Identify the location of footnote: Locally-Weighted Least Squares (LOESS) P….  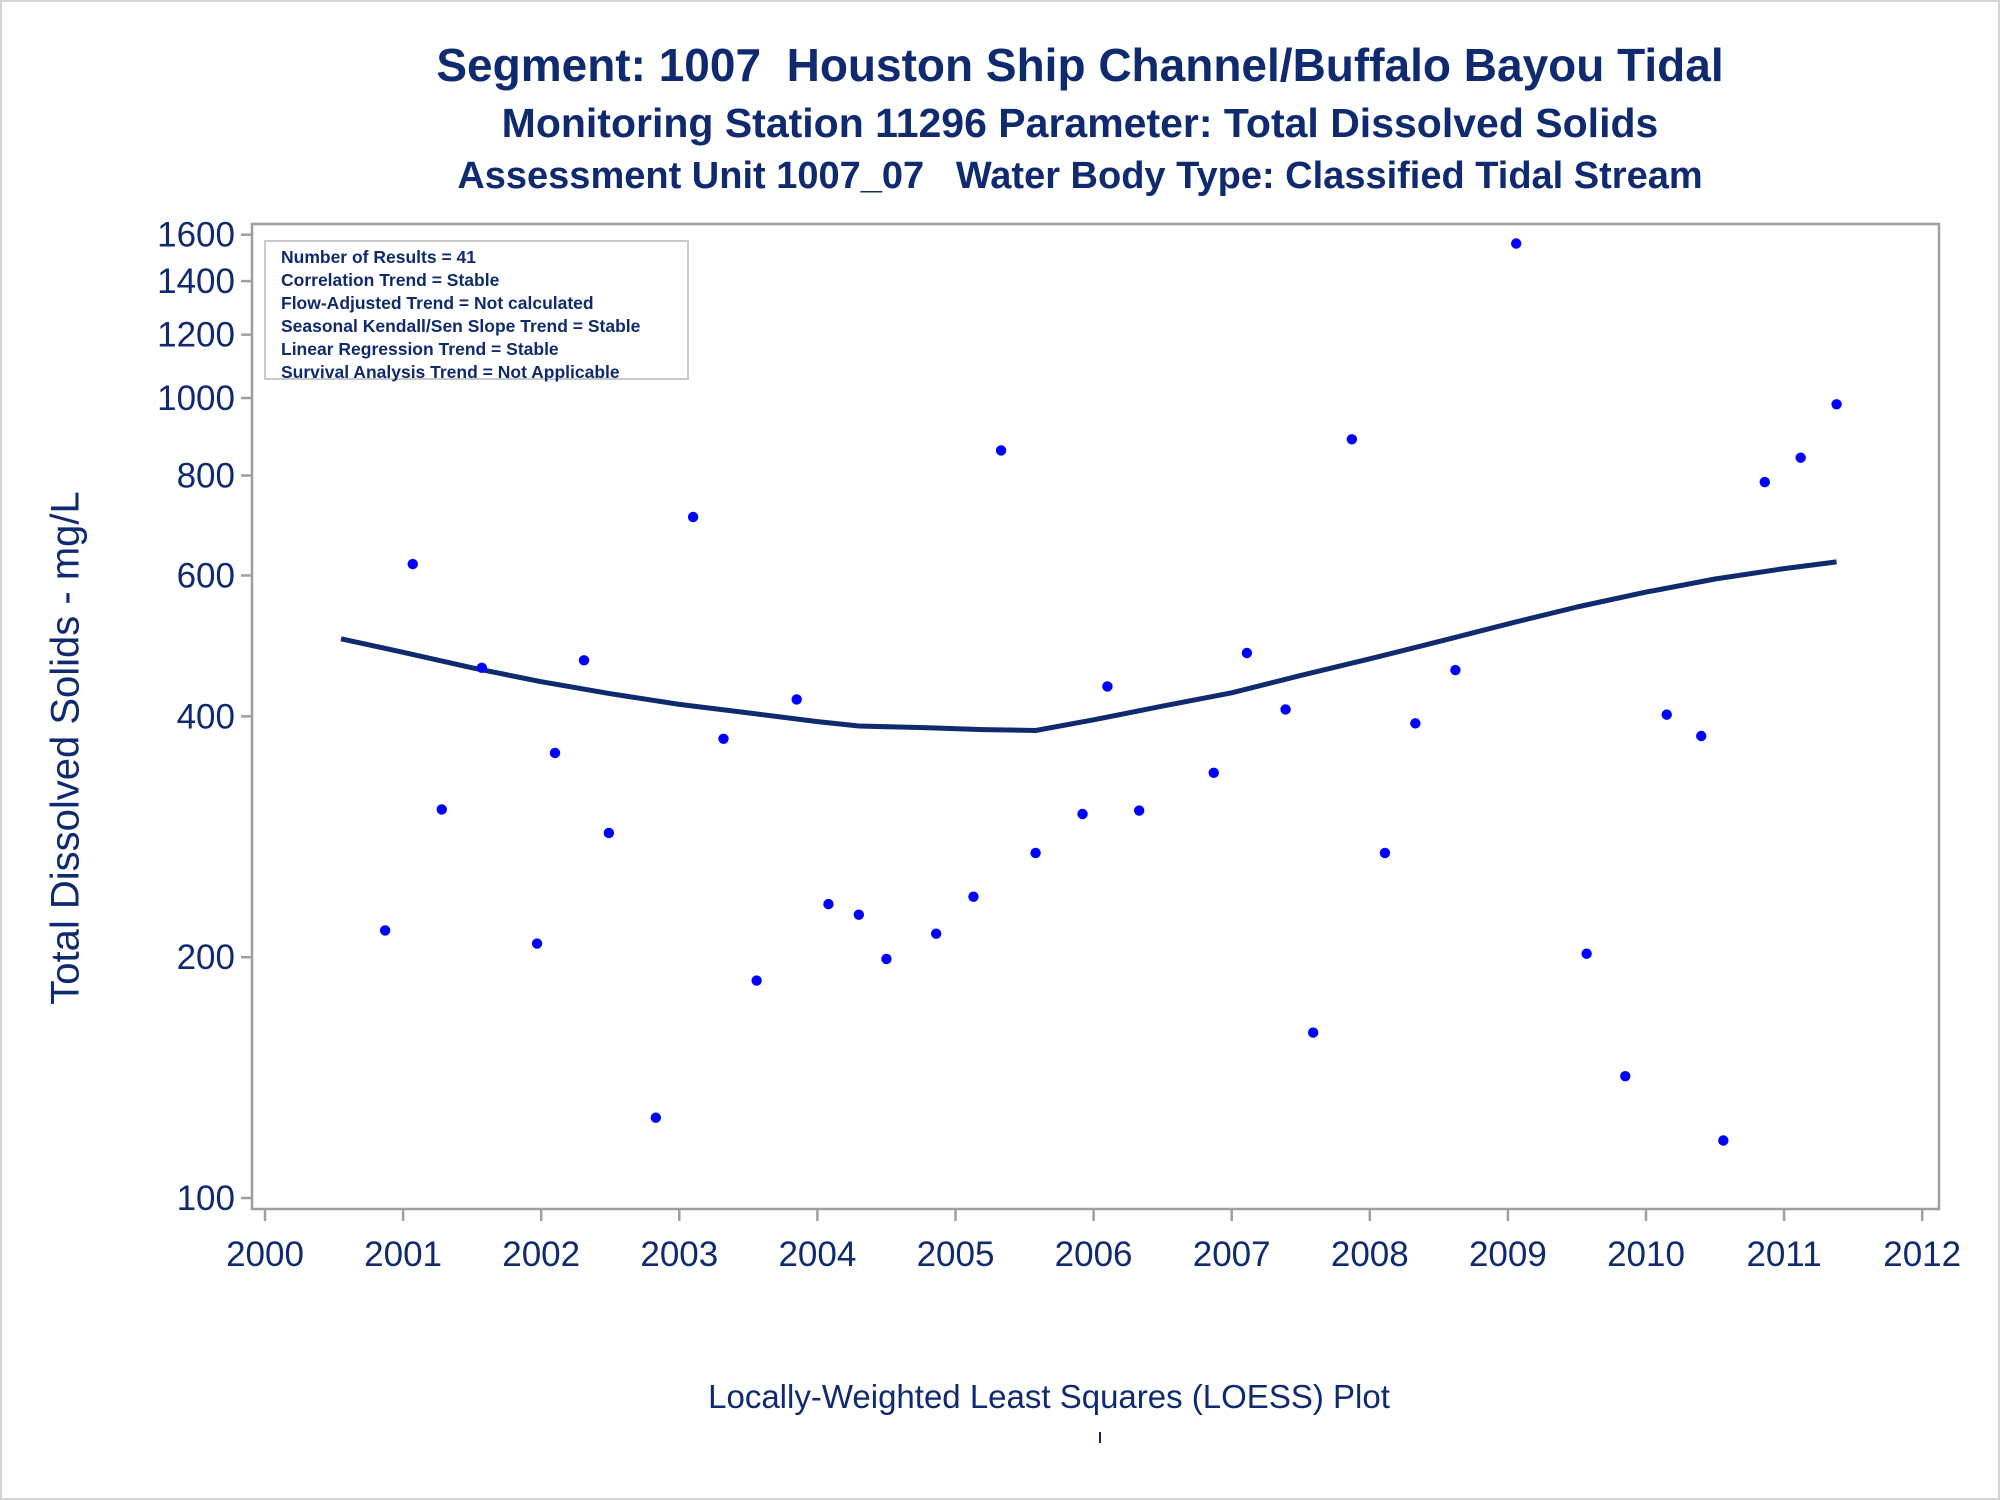
(1049, 1396).